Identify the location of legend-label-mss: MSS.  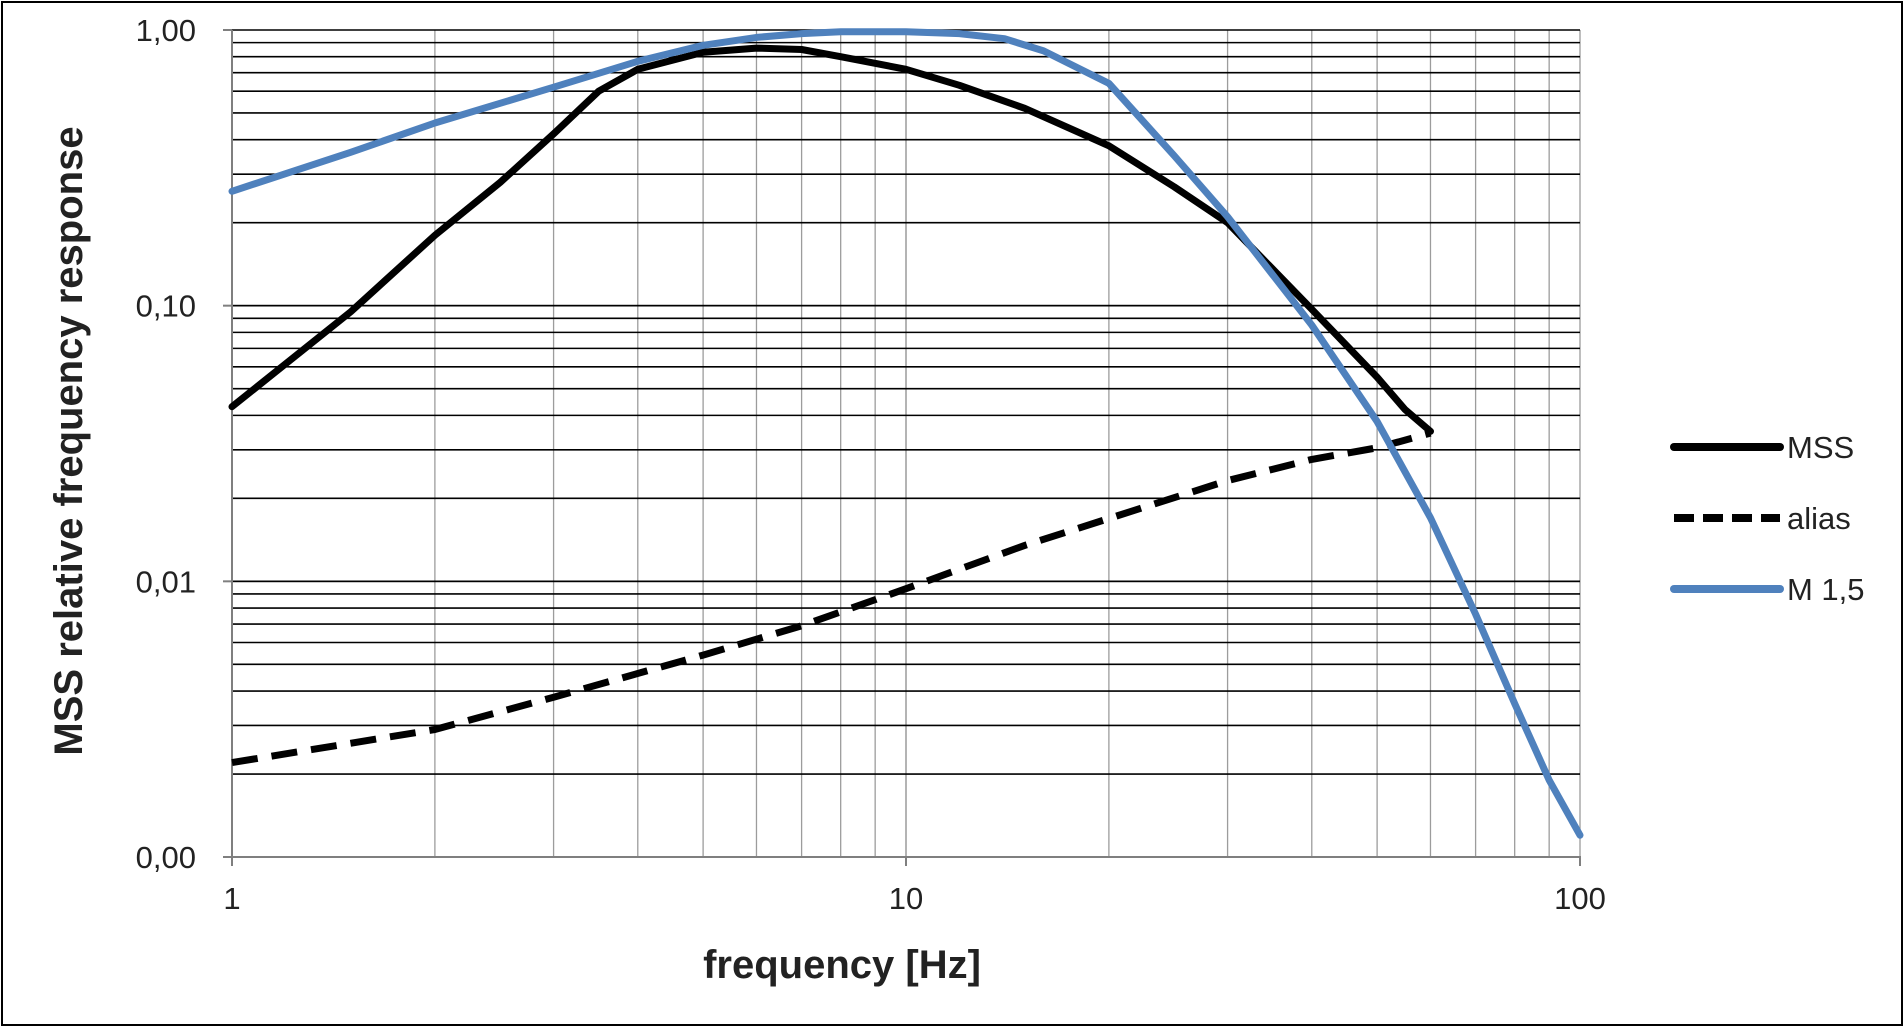
(1820, 447).